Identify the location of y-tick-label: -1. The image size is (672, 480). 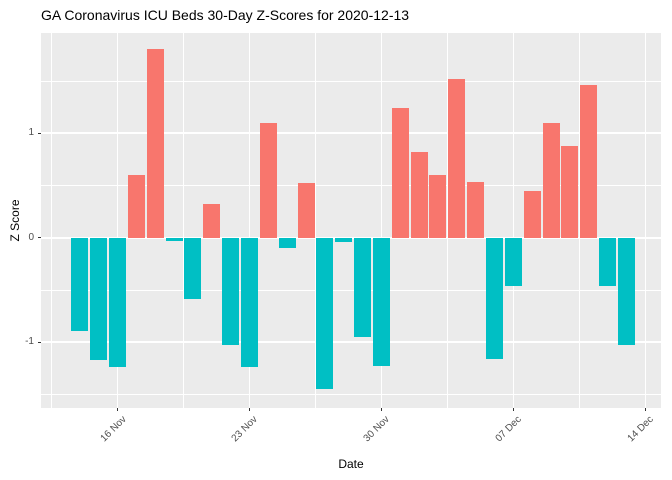
(29, 342).